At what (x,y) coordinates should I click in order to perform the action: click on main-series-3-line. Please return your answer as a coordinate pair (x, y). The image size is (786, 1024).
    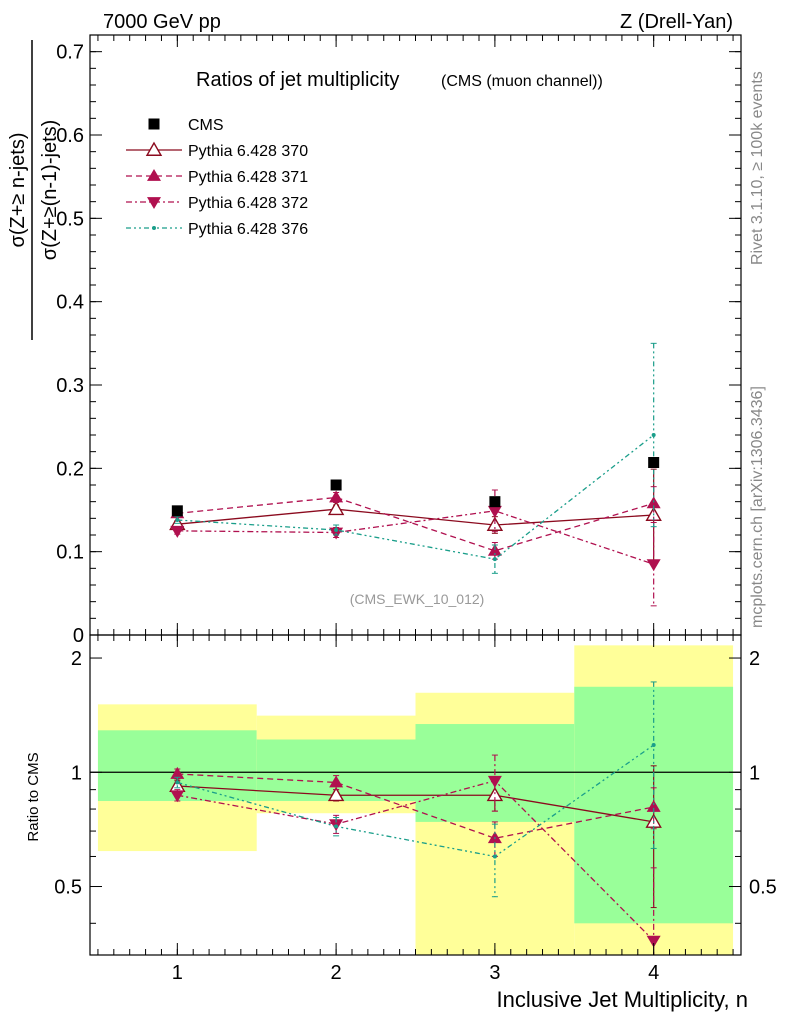
    Looking at the image, I should click on (415, 537).